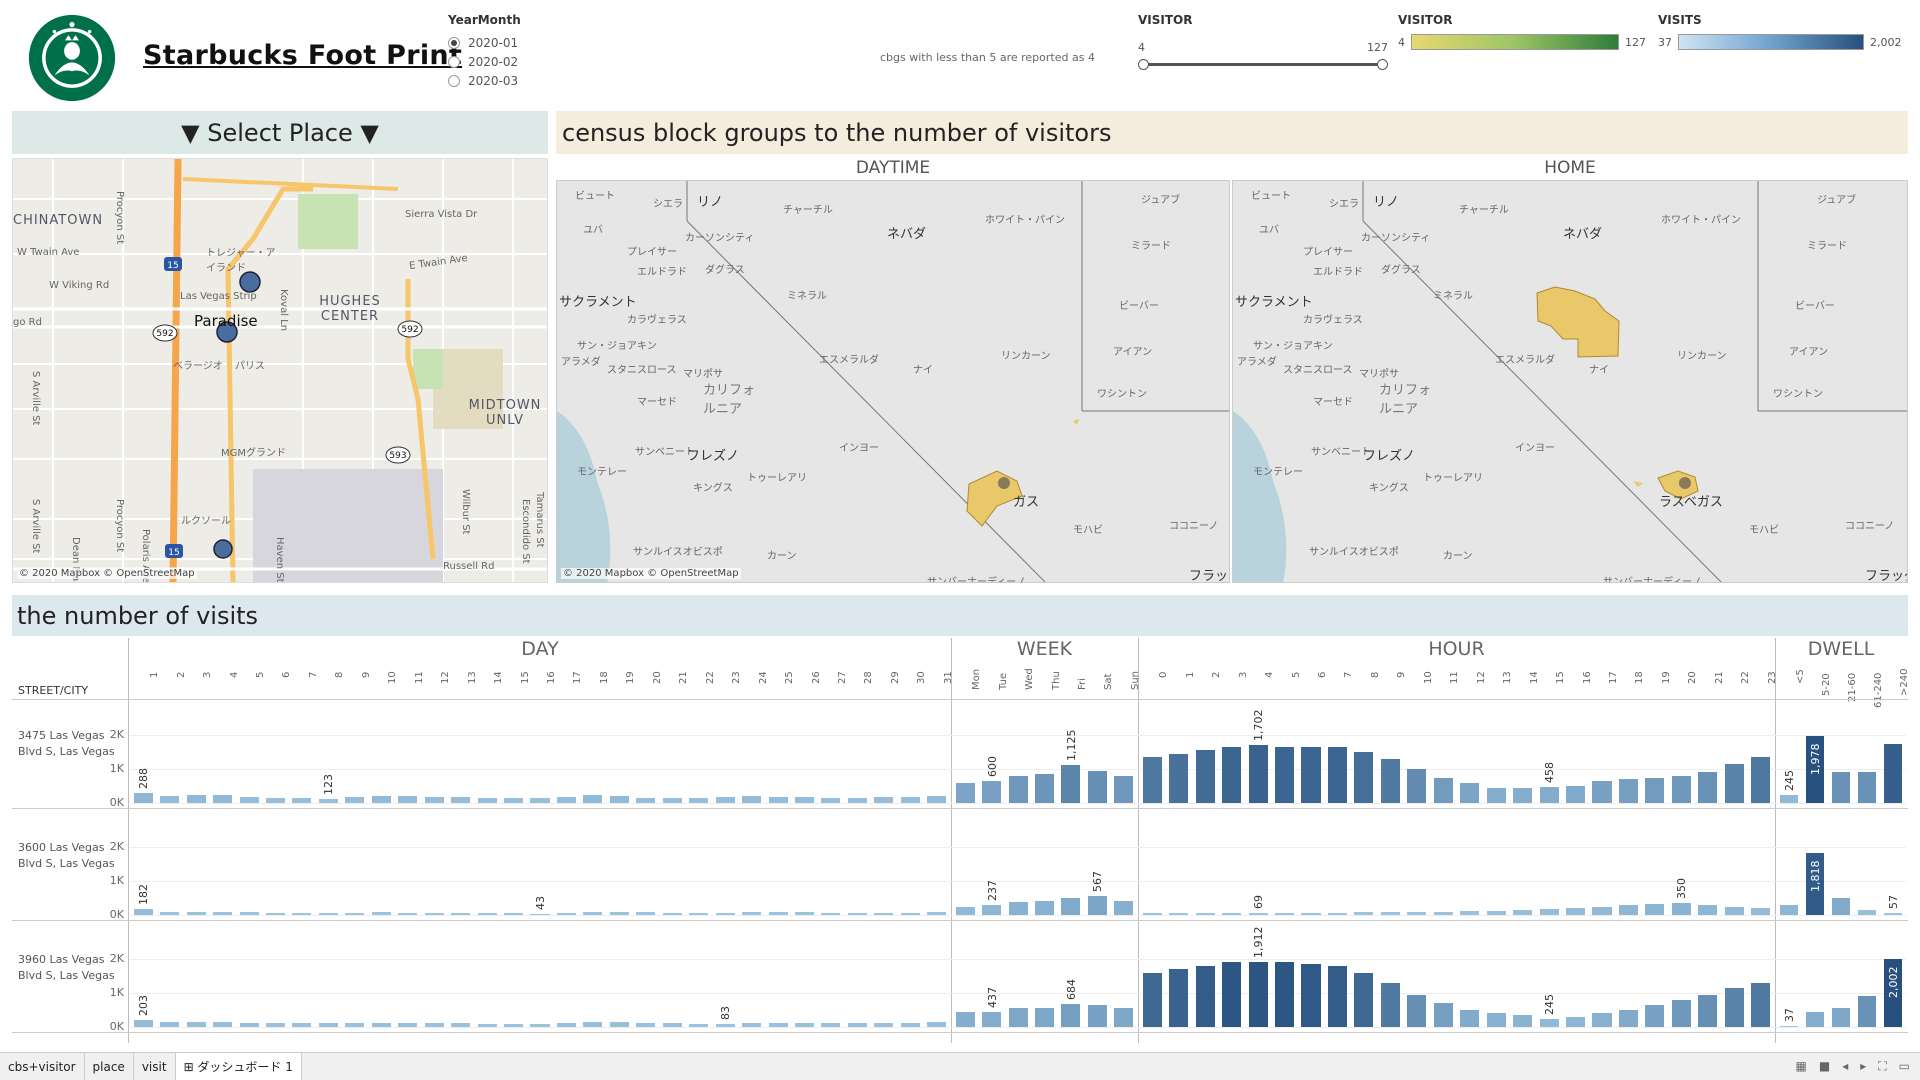  Describe the element at coordinates (484, 42) in the screenshot. I see `yearmonth-option: 2020-01` at that location.